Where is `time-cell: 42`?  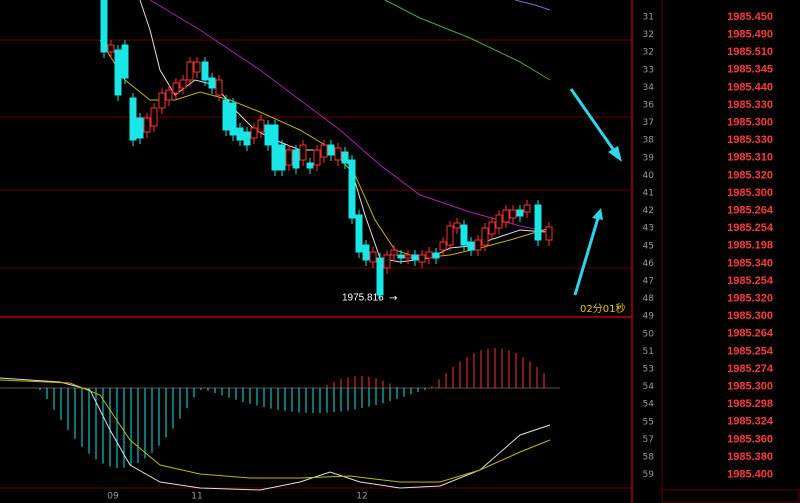
time-cell: 42 is located at coordinates (648, 211).